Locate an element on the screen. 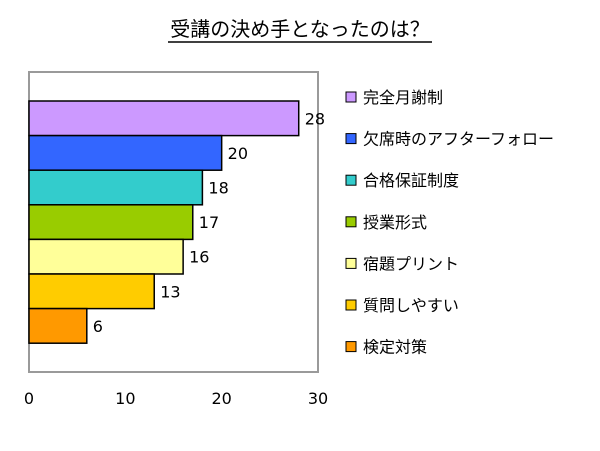 Image resolution: width=600 pixels, height=451 pixels. x-tick-label-1: 10 is located at coordinates (125, 398).